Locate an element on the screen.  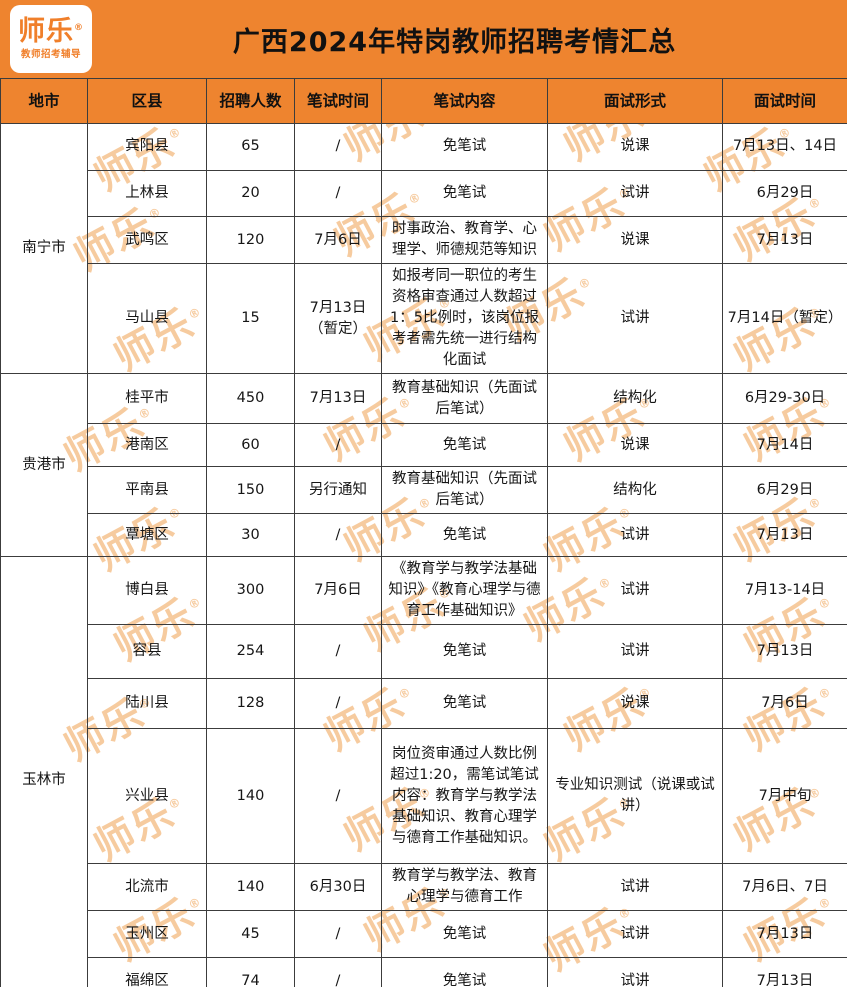
cell-count: 128 is located at coordinates (250, 704).